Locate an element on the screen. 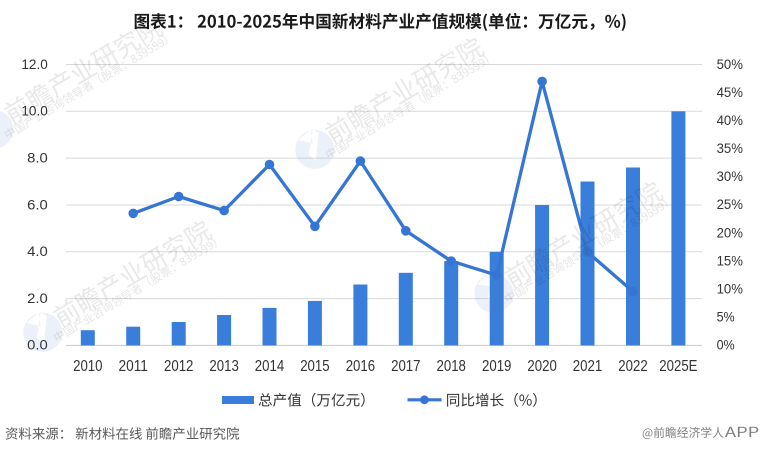 The height and width of the screenshot is (454, 760). svg-text: 2021 is located at coordinates (587, 366).